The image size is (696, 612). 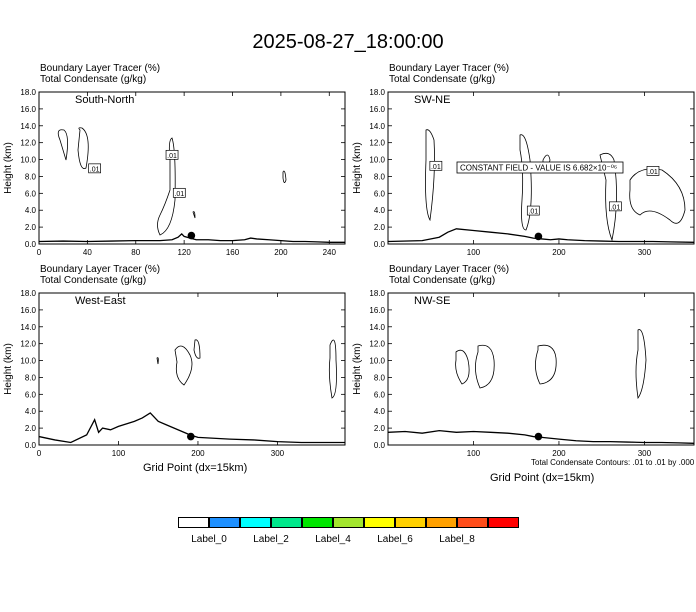 What do you see at coordinates (380, 176) in the screenshot?
I see `y-tick-label: 8.0` at bounding box center [380, 176].